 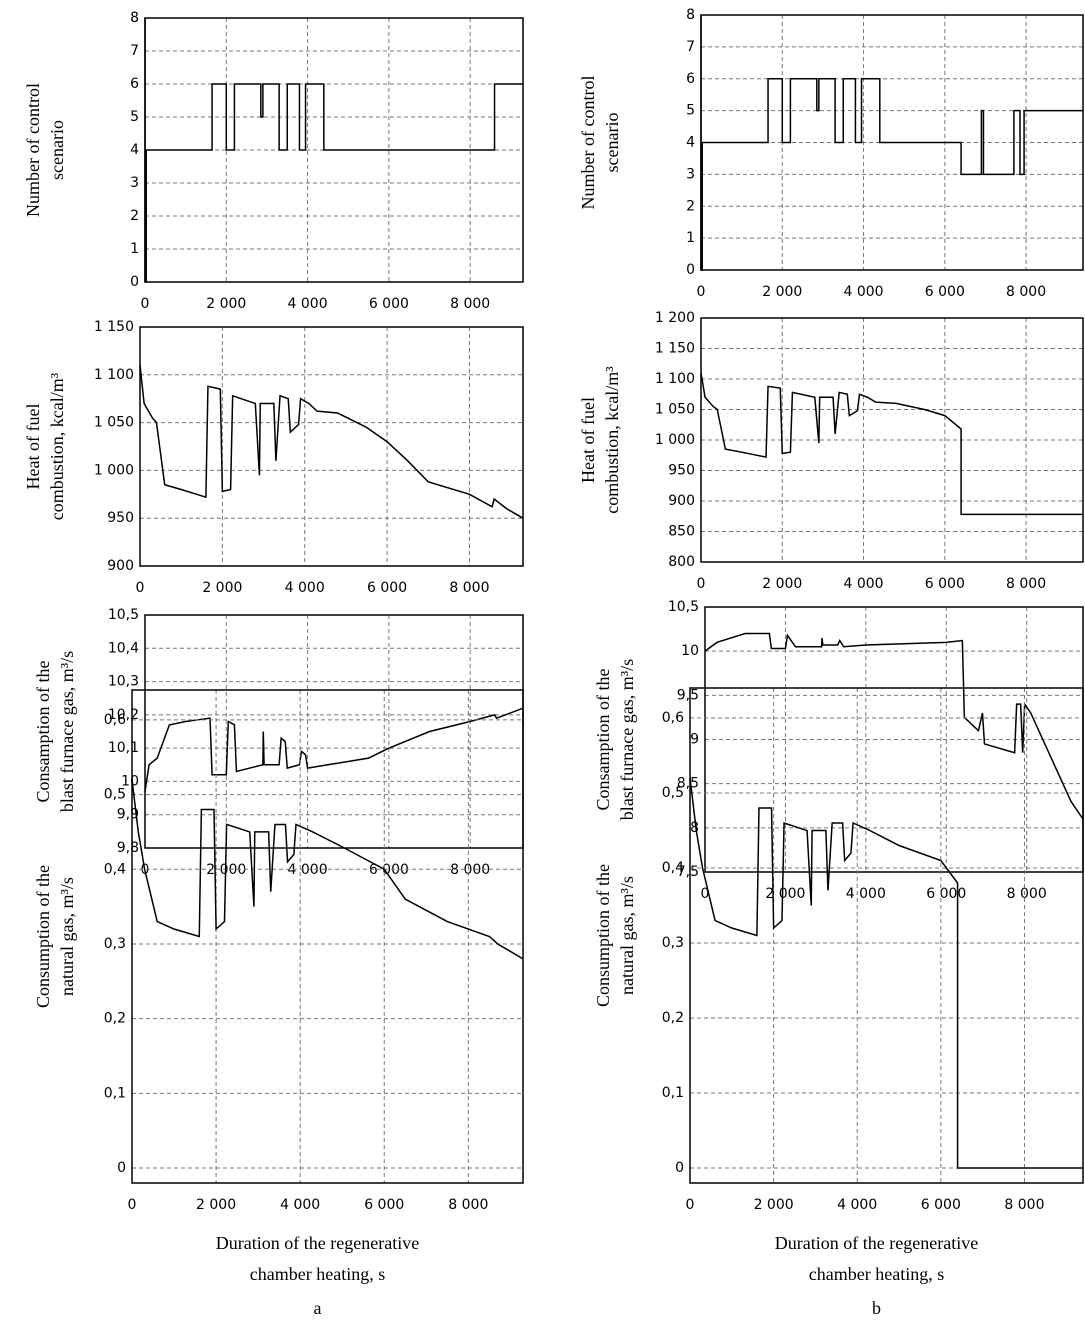 What do you see at coordinates (675, 318) in the screenshot?
I see `y-tick-label: 1 200` at bounding box center [675, 318].